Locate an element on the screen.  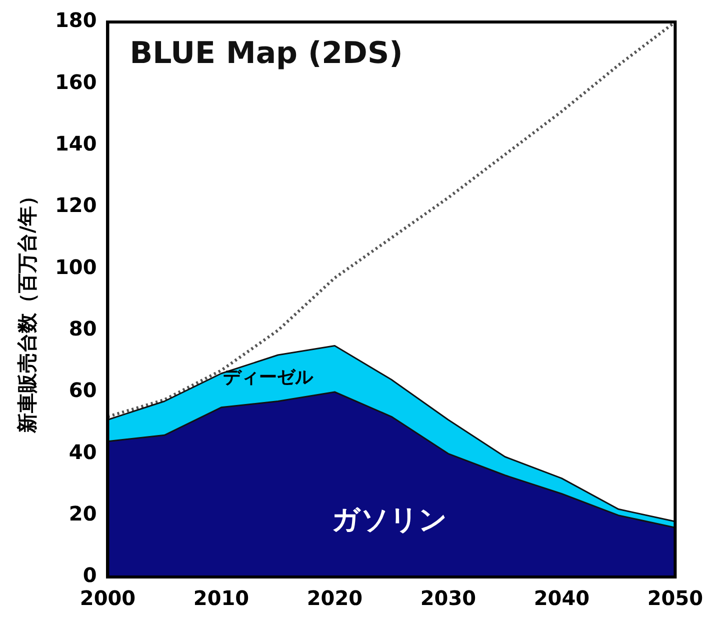
y-axis-title: 新車販売台数（百万台/年） is located at coordinates (27, 310).